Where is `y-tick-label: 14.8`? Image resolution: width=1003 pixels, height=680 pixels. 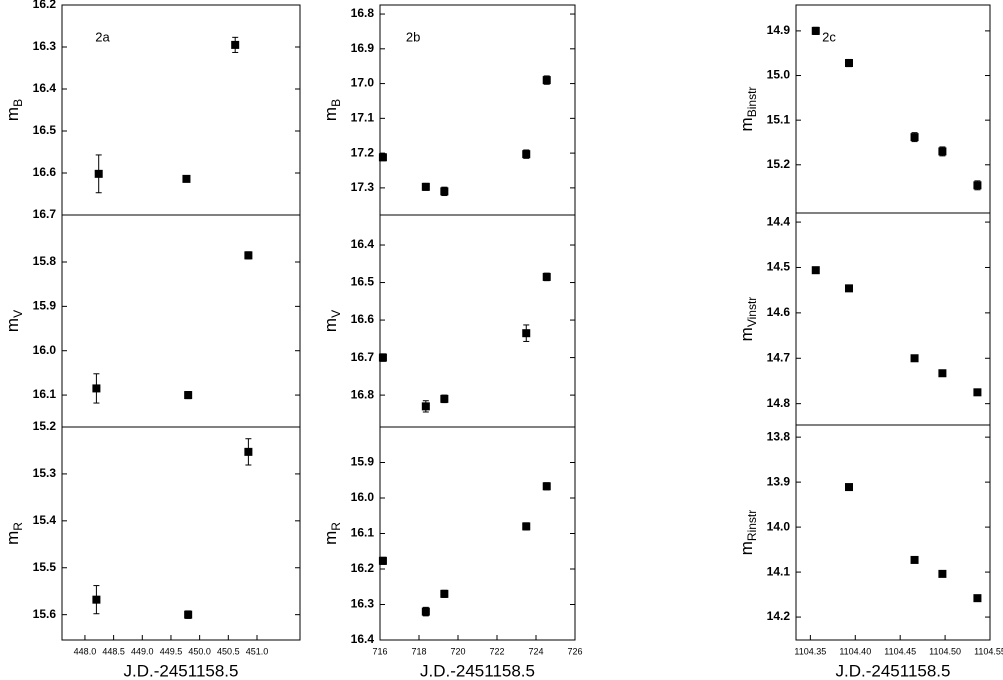
y-tick-label: 14.8 is located at coordinates (779, 403).